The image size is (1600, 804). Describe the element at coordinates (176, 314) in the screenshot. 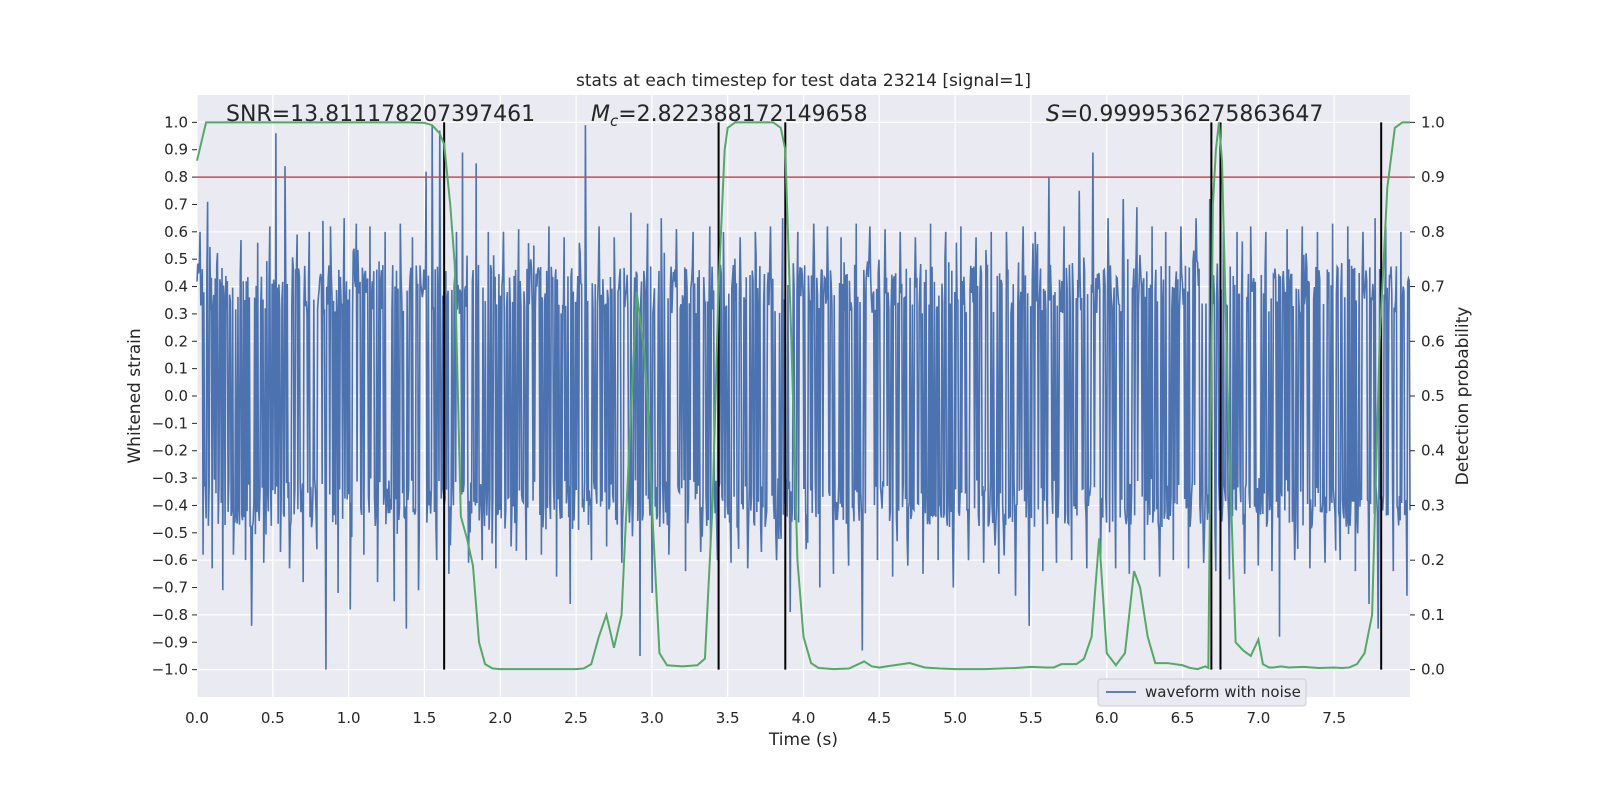

I see `y-tick-label-7: 0.3` at that location.